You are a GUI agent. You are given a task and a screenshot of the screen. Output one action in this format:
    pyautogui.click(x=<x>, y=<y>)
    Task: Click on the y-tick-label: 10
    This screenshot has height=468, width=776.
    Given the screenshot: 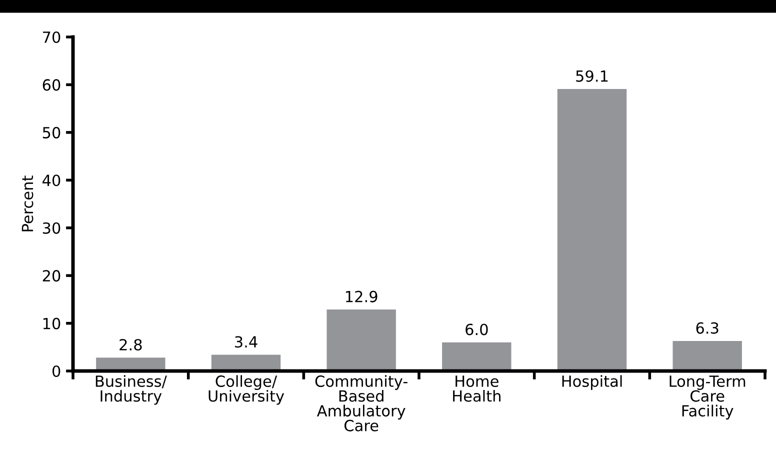 What is the action you would take?
    pyautogui.click(x=51, y=324)
    